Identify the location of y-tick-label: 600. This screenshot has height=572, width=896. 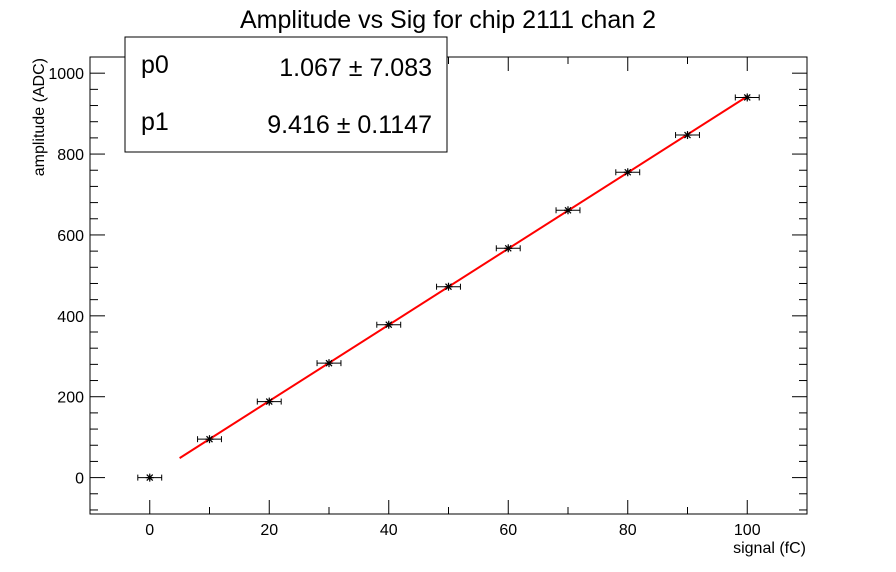
(70, 236).